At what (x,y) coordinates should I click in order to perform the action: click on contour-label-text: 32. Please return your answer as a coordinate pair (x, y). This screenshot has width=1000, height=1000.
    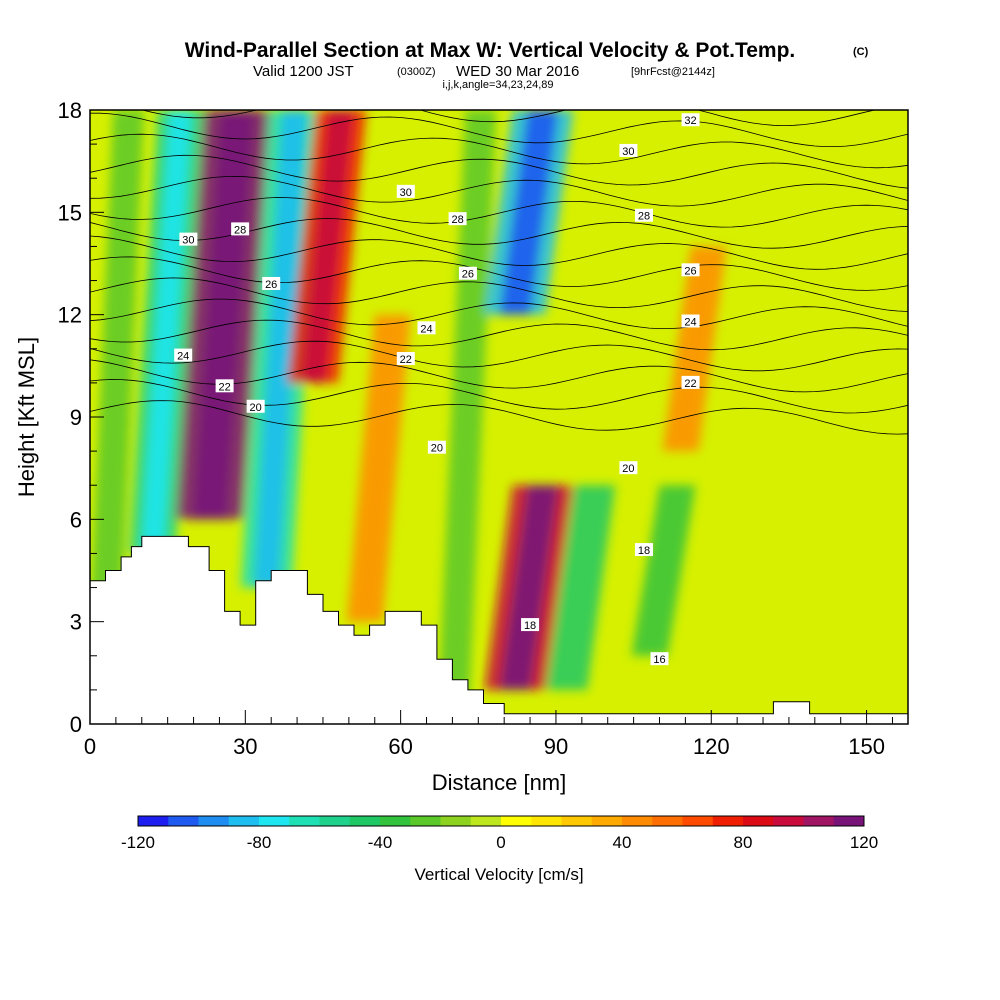
    Looking at the image, I should click on (690, 121).